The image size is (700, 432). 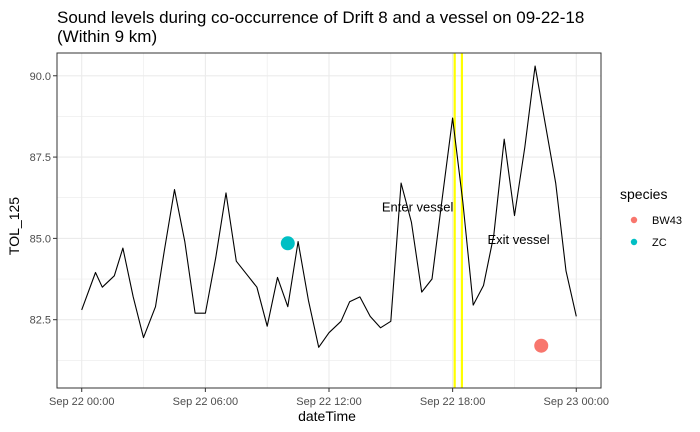 I want to click on x-tick-label: Sep 23 00:00, so click(x=576, y=402).